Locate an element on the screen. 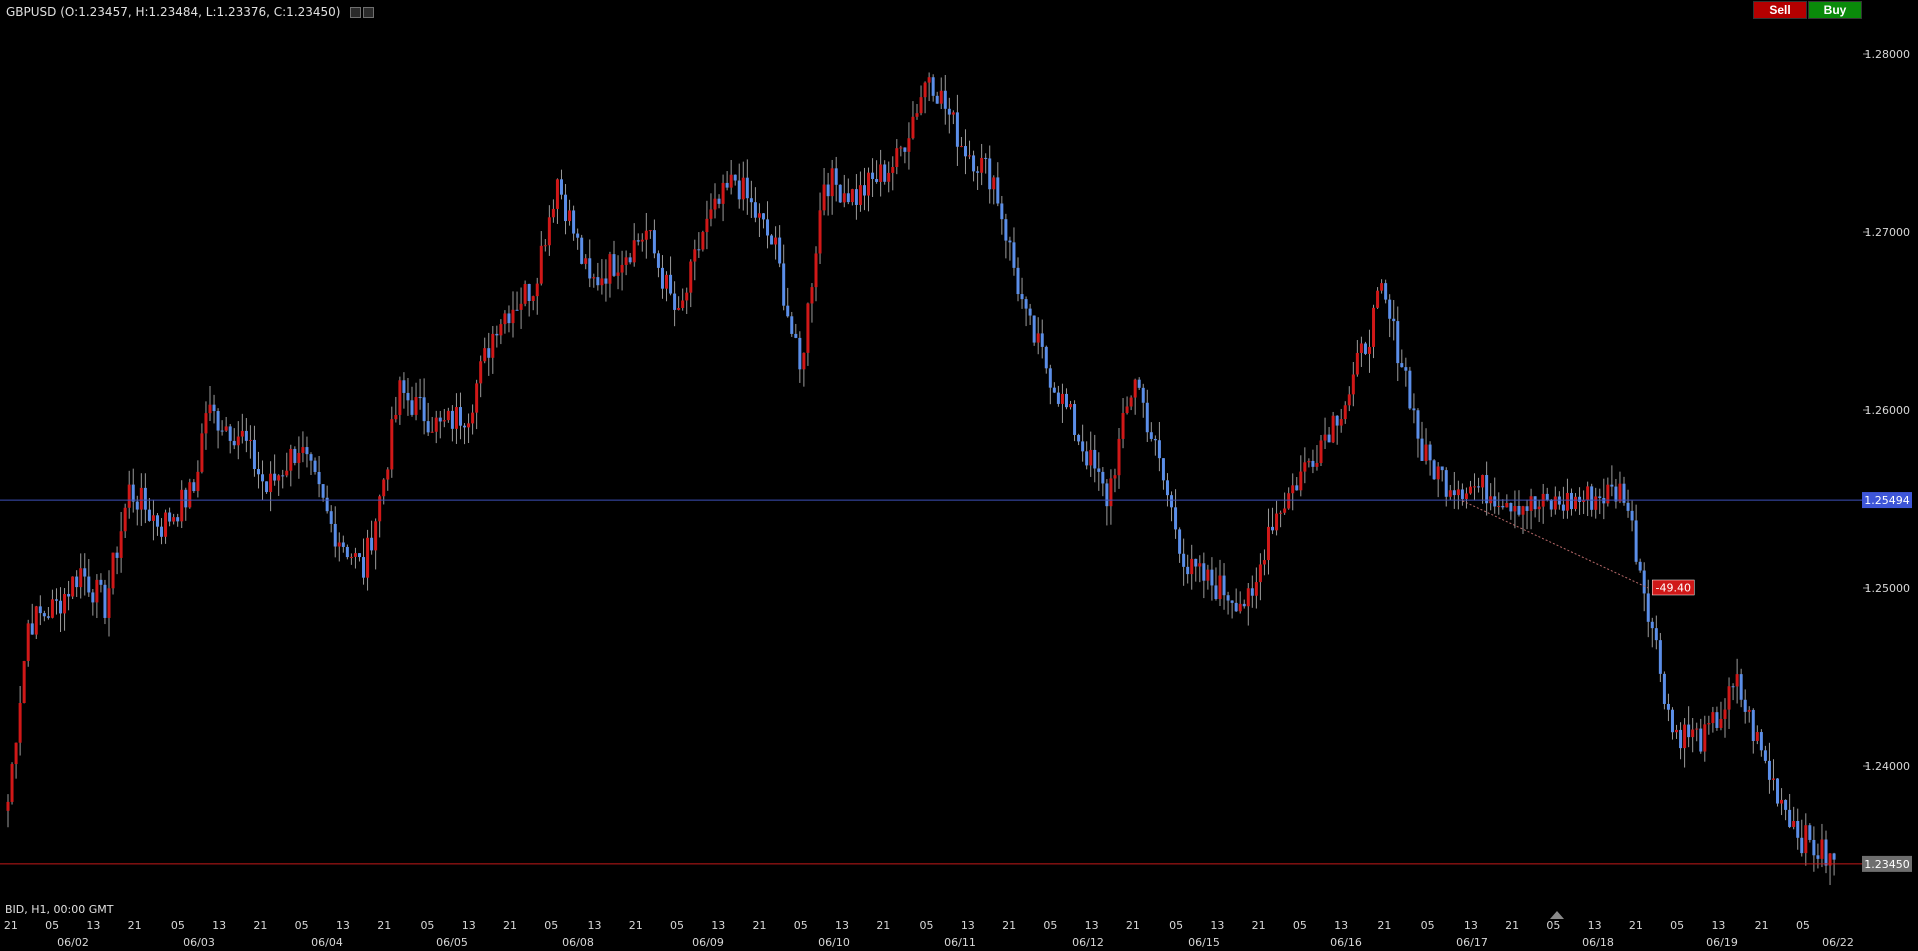 This screenshot has height=951, width=1918. sell-button: Sell is located at coordinates (1780, 10).